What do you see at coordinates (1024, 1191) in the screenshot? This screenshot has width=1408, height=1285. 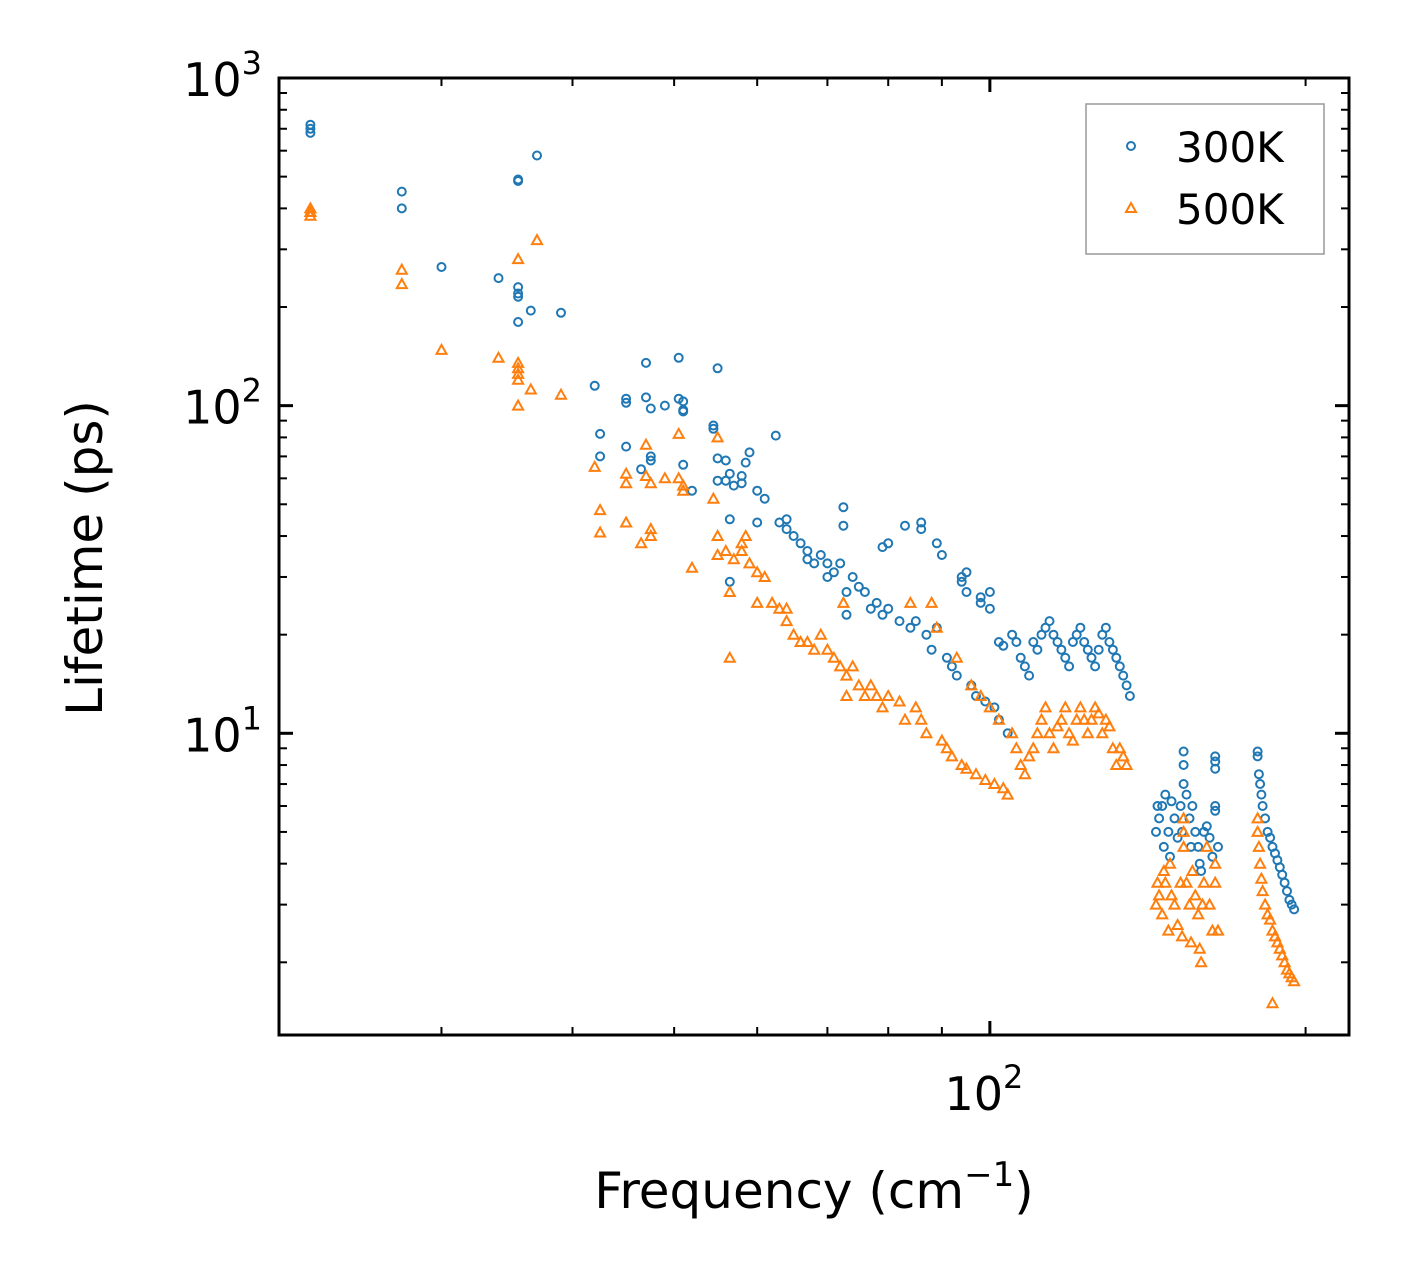 I see `x-axis-label-close: )` at bounding box center [1024, 1191].